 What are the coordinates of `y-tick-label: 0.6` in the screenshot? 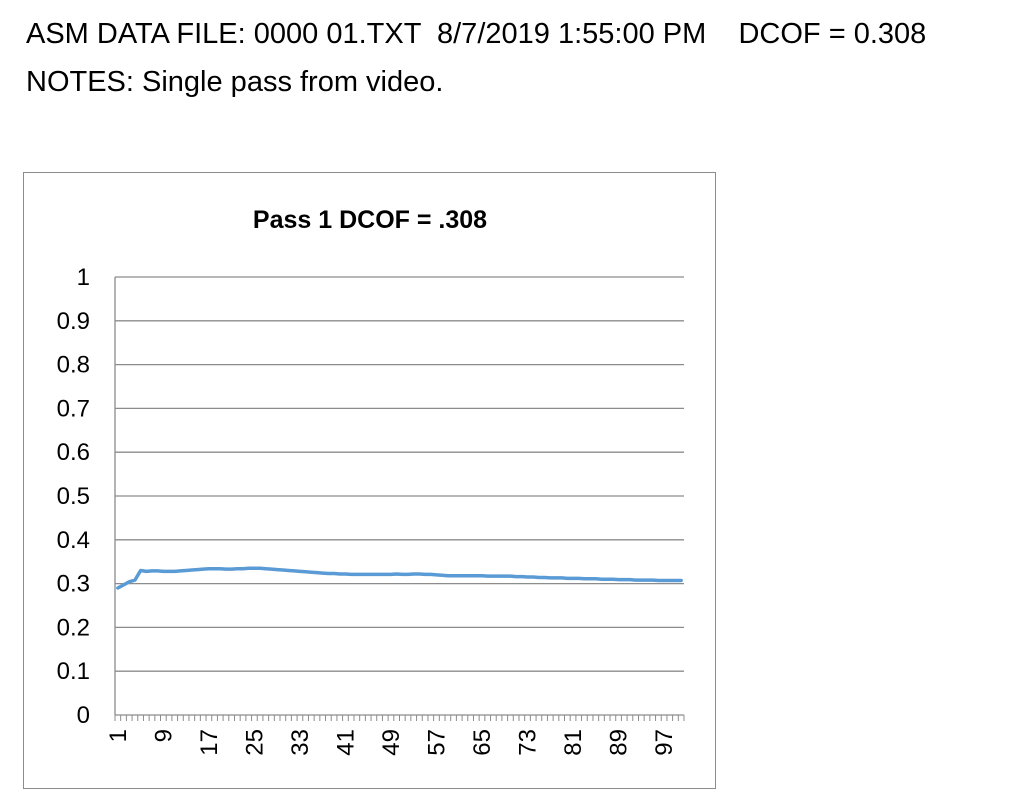 It's located at (73, 452).